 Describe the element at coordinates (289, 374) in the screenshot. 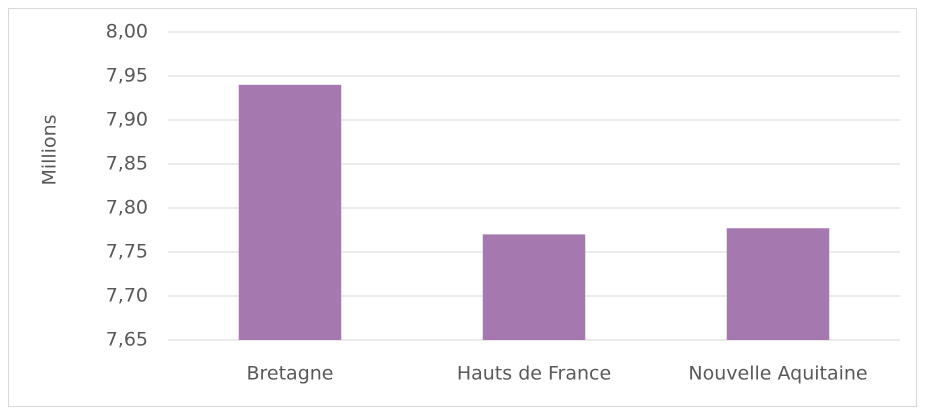

I see `x-tick-label: Bretagne` at that location.